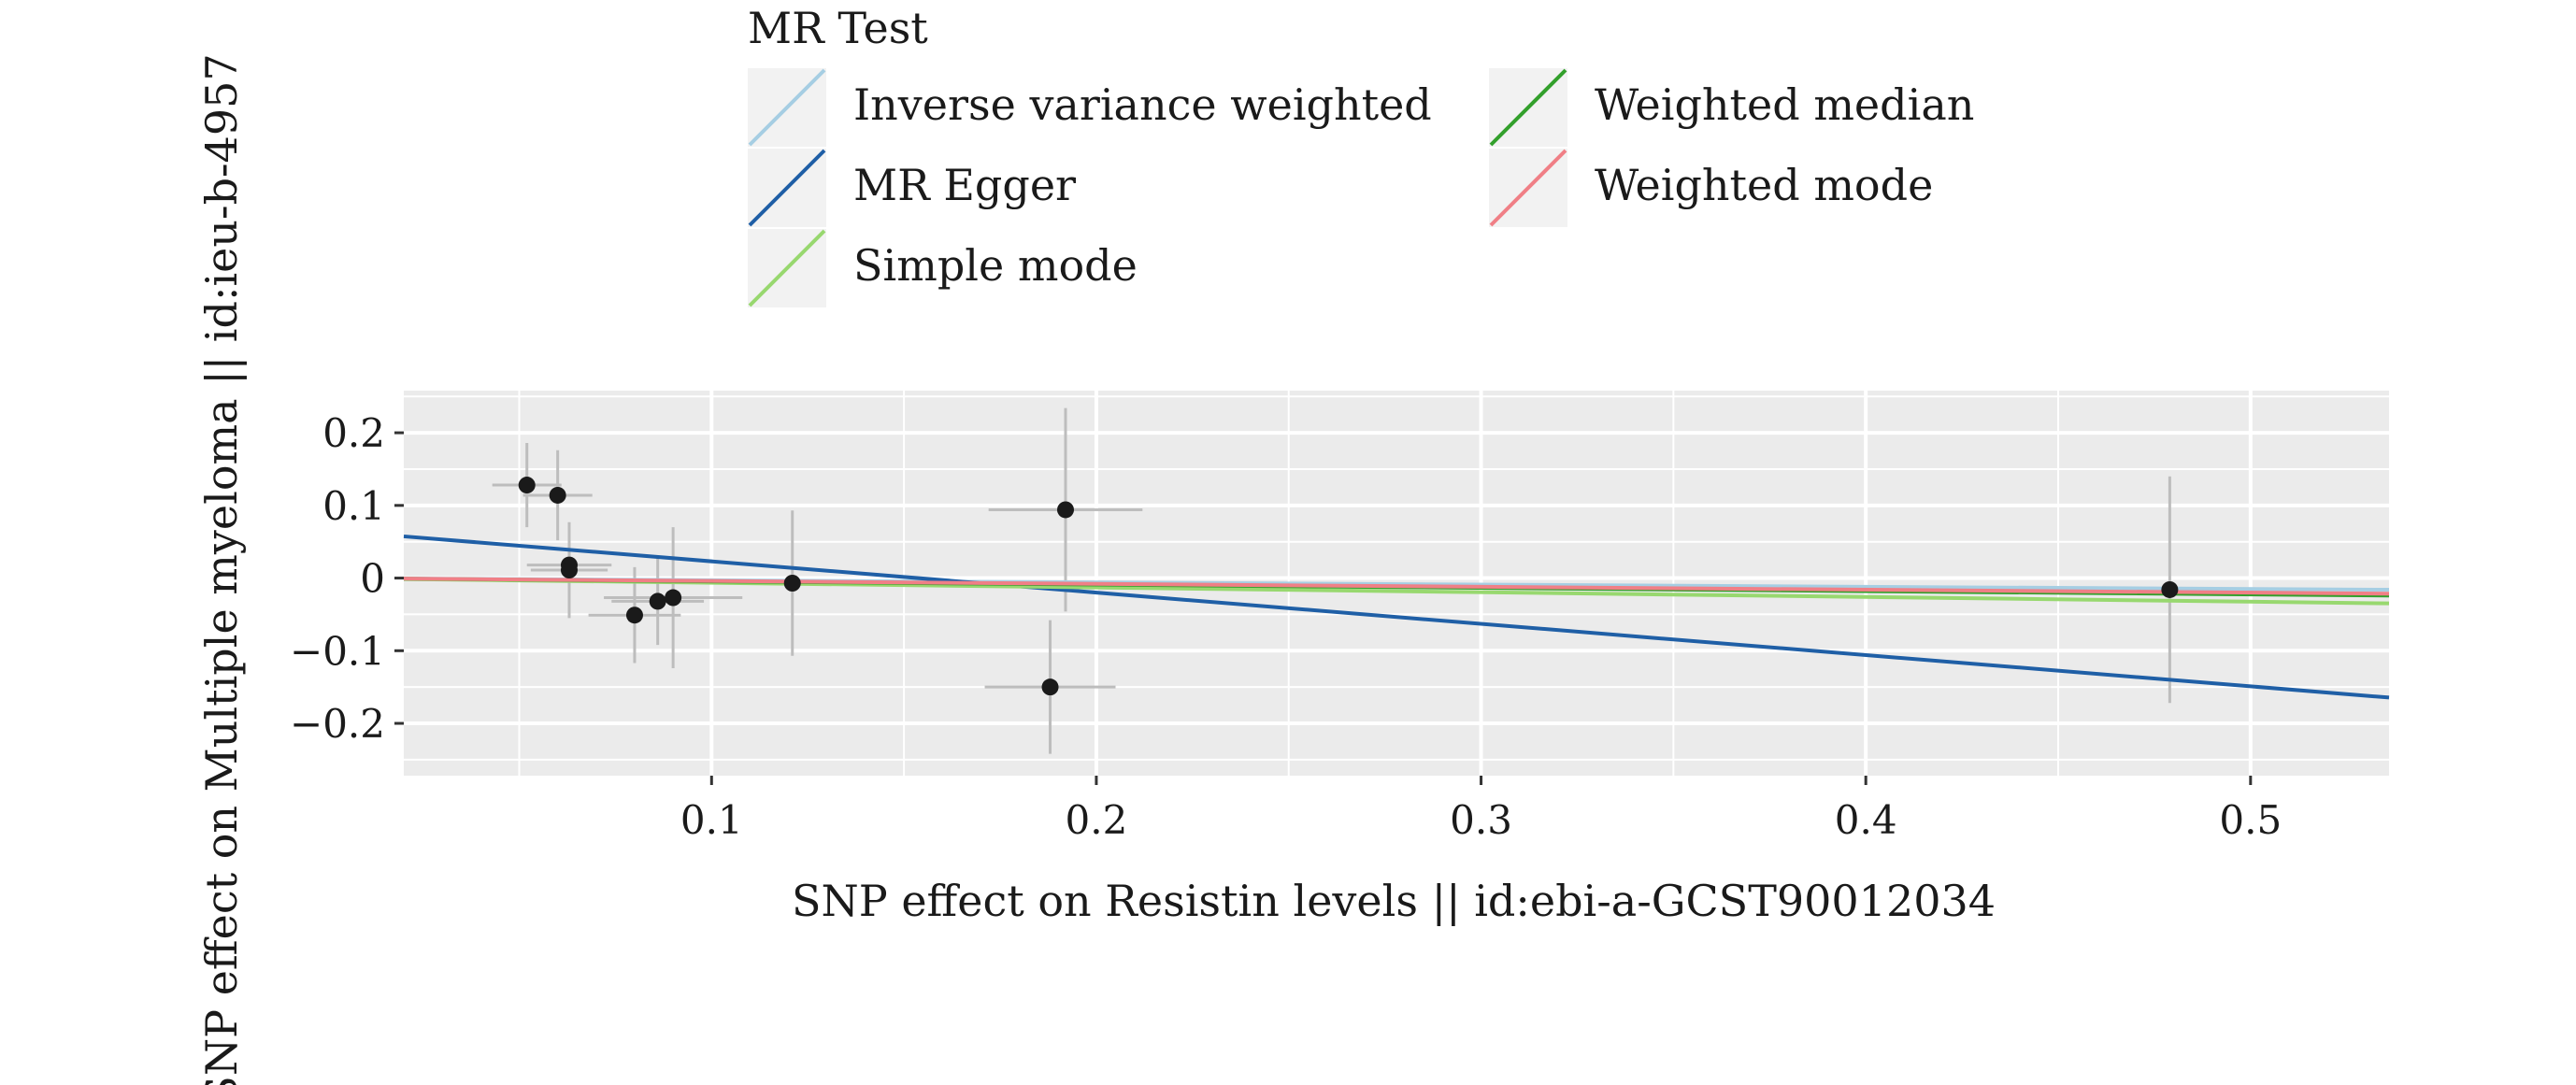 The width and height of the screenshot is (2576, 1085). I want to click on legend-item: Simple mode, so click(943, 268).